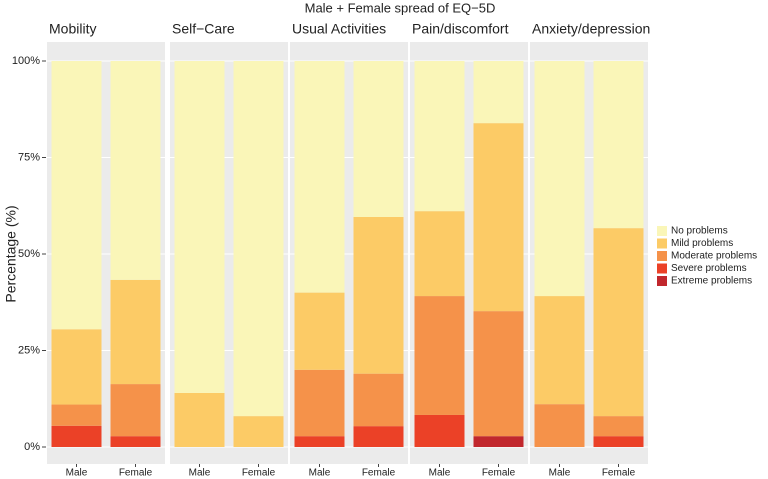  Describe the element at coordinates (591, 29) in the screenshot. I see `facet-title: Anxiety/depression` at that location.